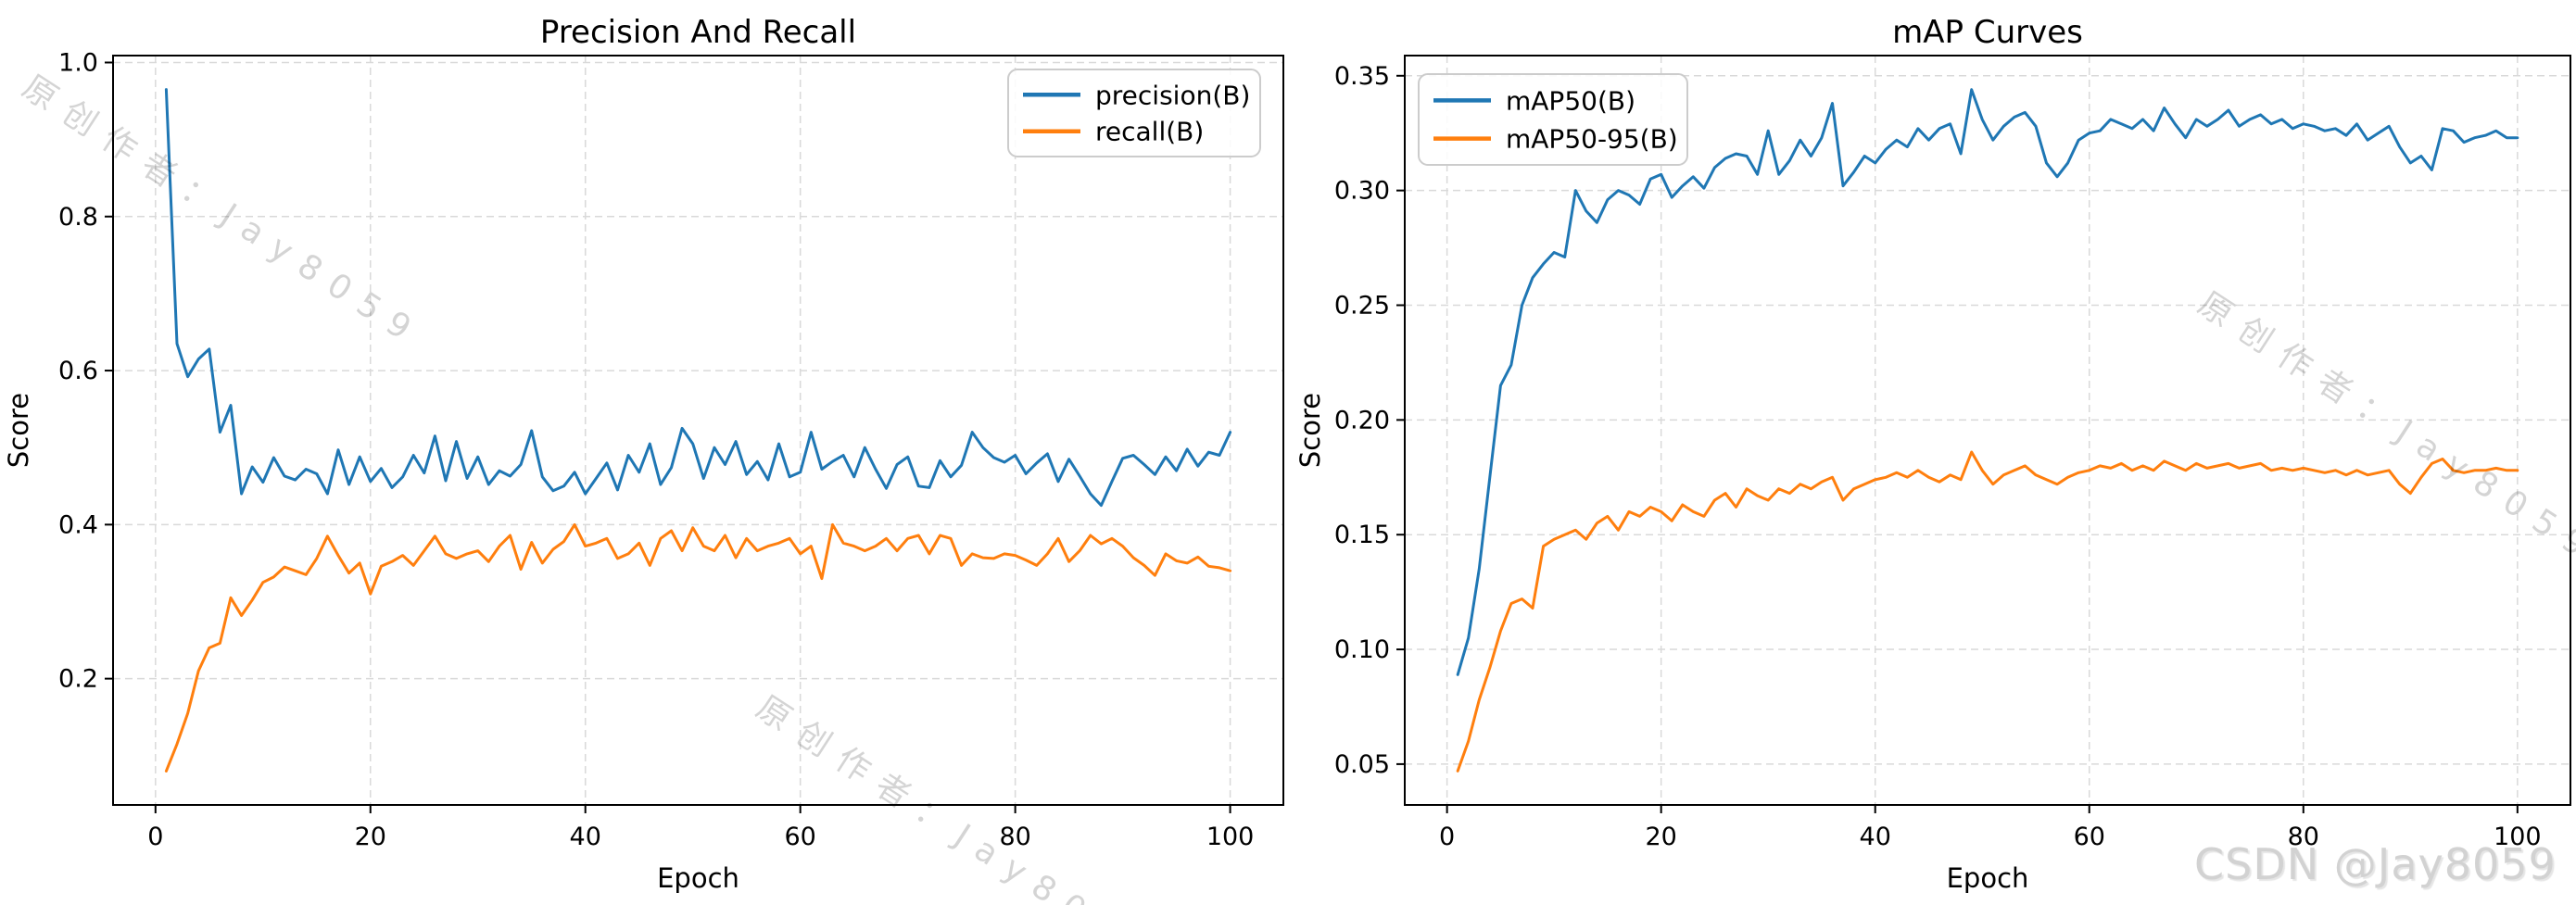  What do you see at coordinates (1362, 306) in the screenshot?
I see `y-tick-label: 0.25` at bounding box center [1362, 306].